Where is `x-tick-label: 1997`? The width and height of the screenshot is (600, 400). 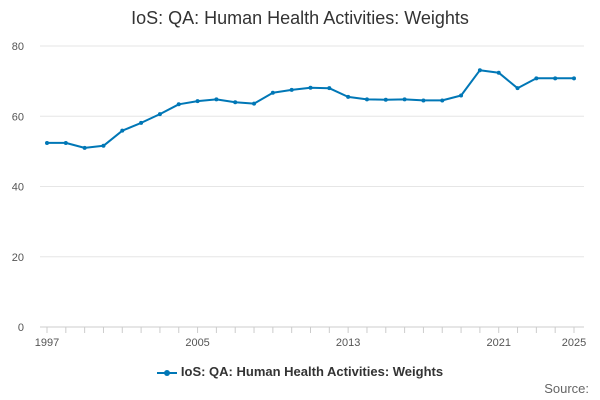 x-tick-label: 1997 is located at coordinates (47, 343).